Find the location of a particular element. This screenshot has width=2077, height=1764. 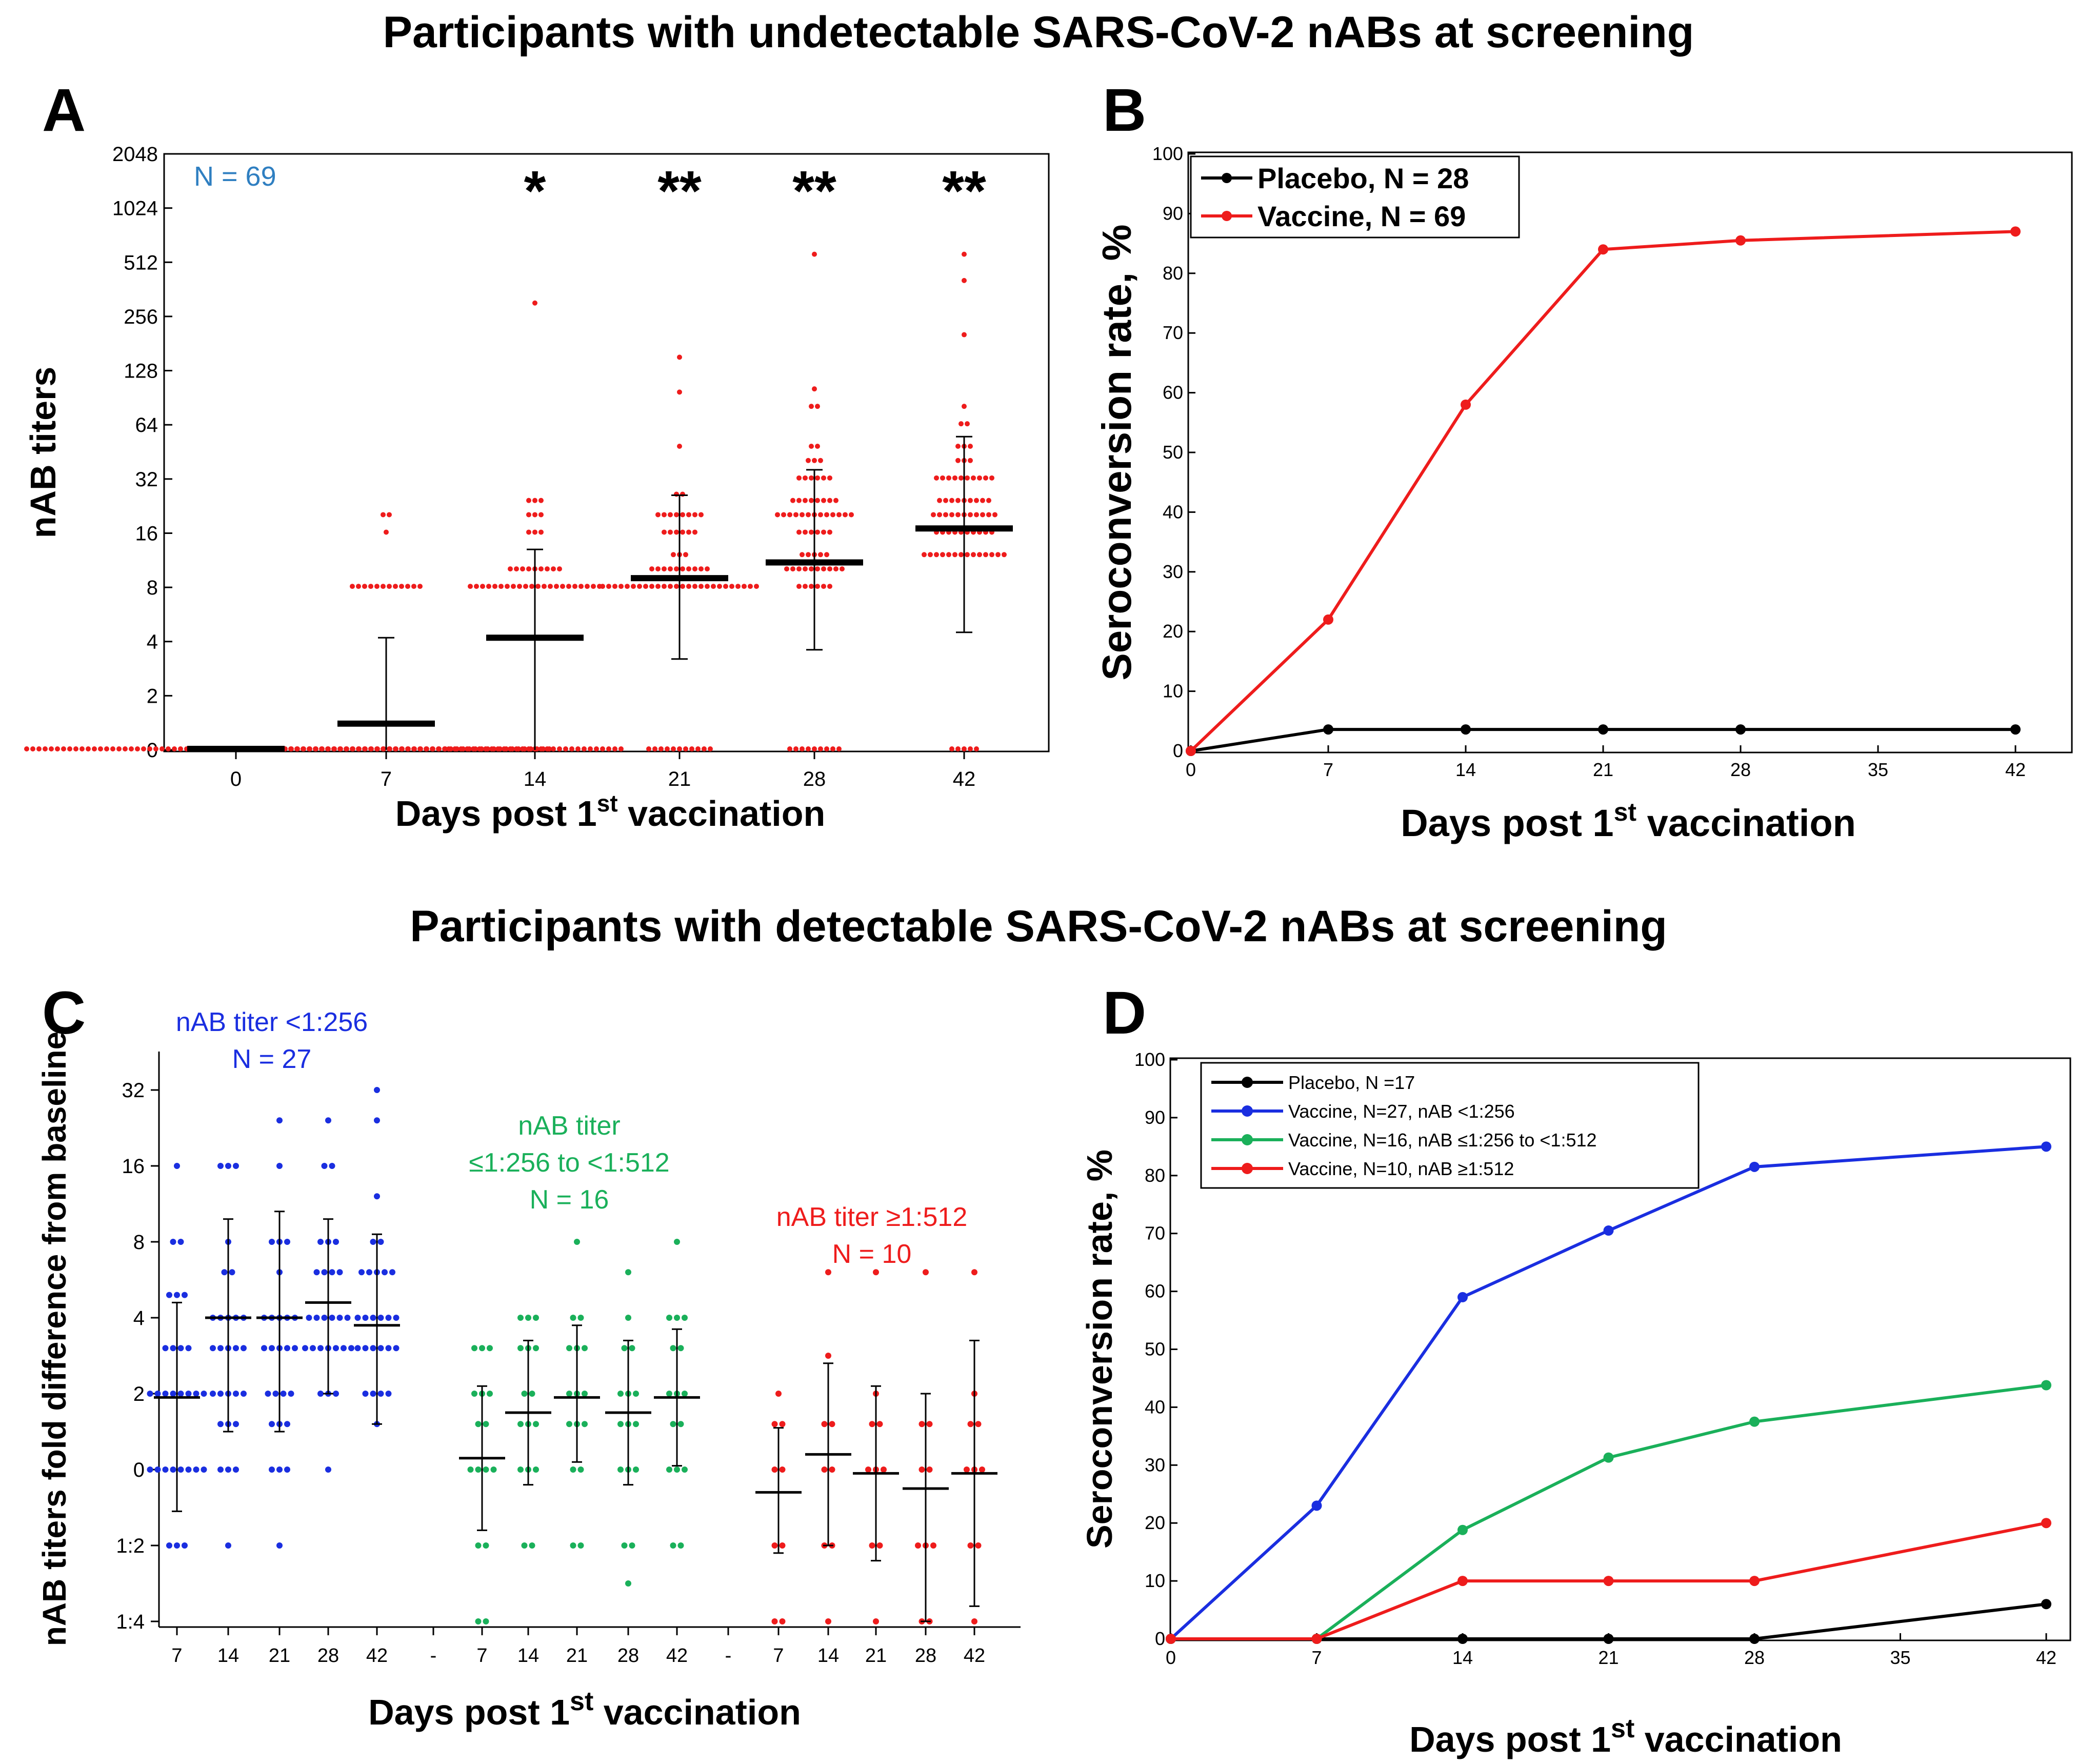

panel-c-x-tick-label: 42 is located at coordinates (377, 1656).